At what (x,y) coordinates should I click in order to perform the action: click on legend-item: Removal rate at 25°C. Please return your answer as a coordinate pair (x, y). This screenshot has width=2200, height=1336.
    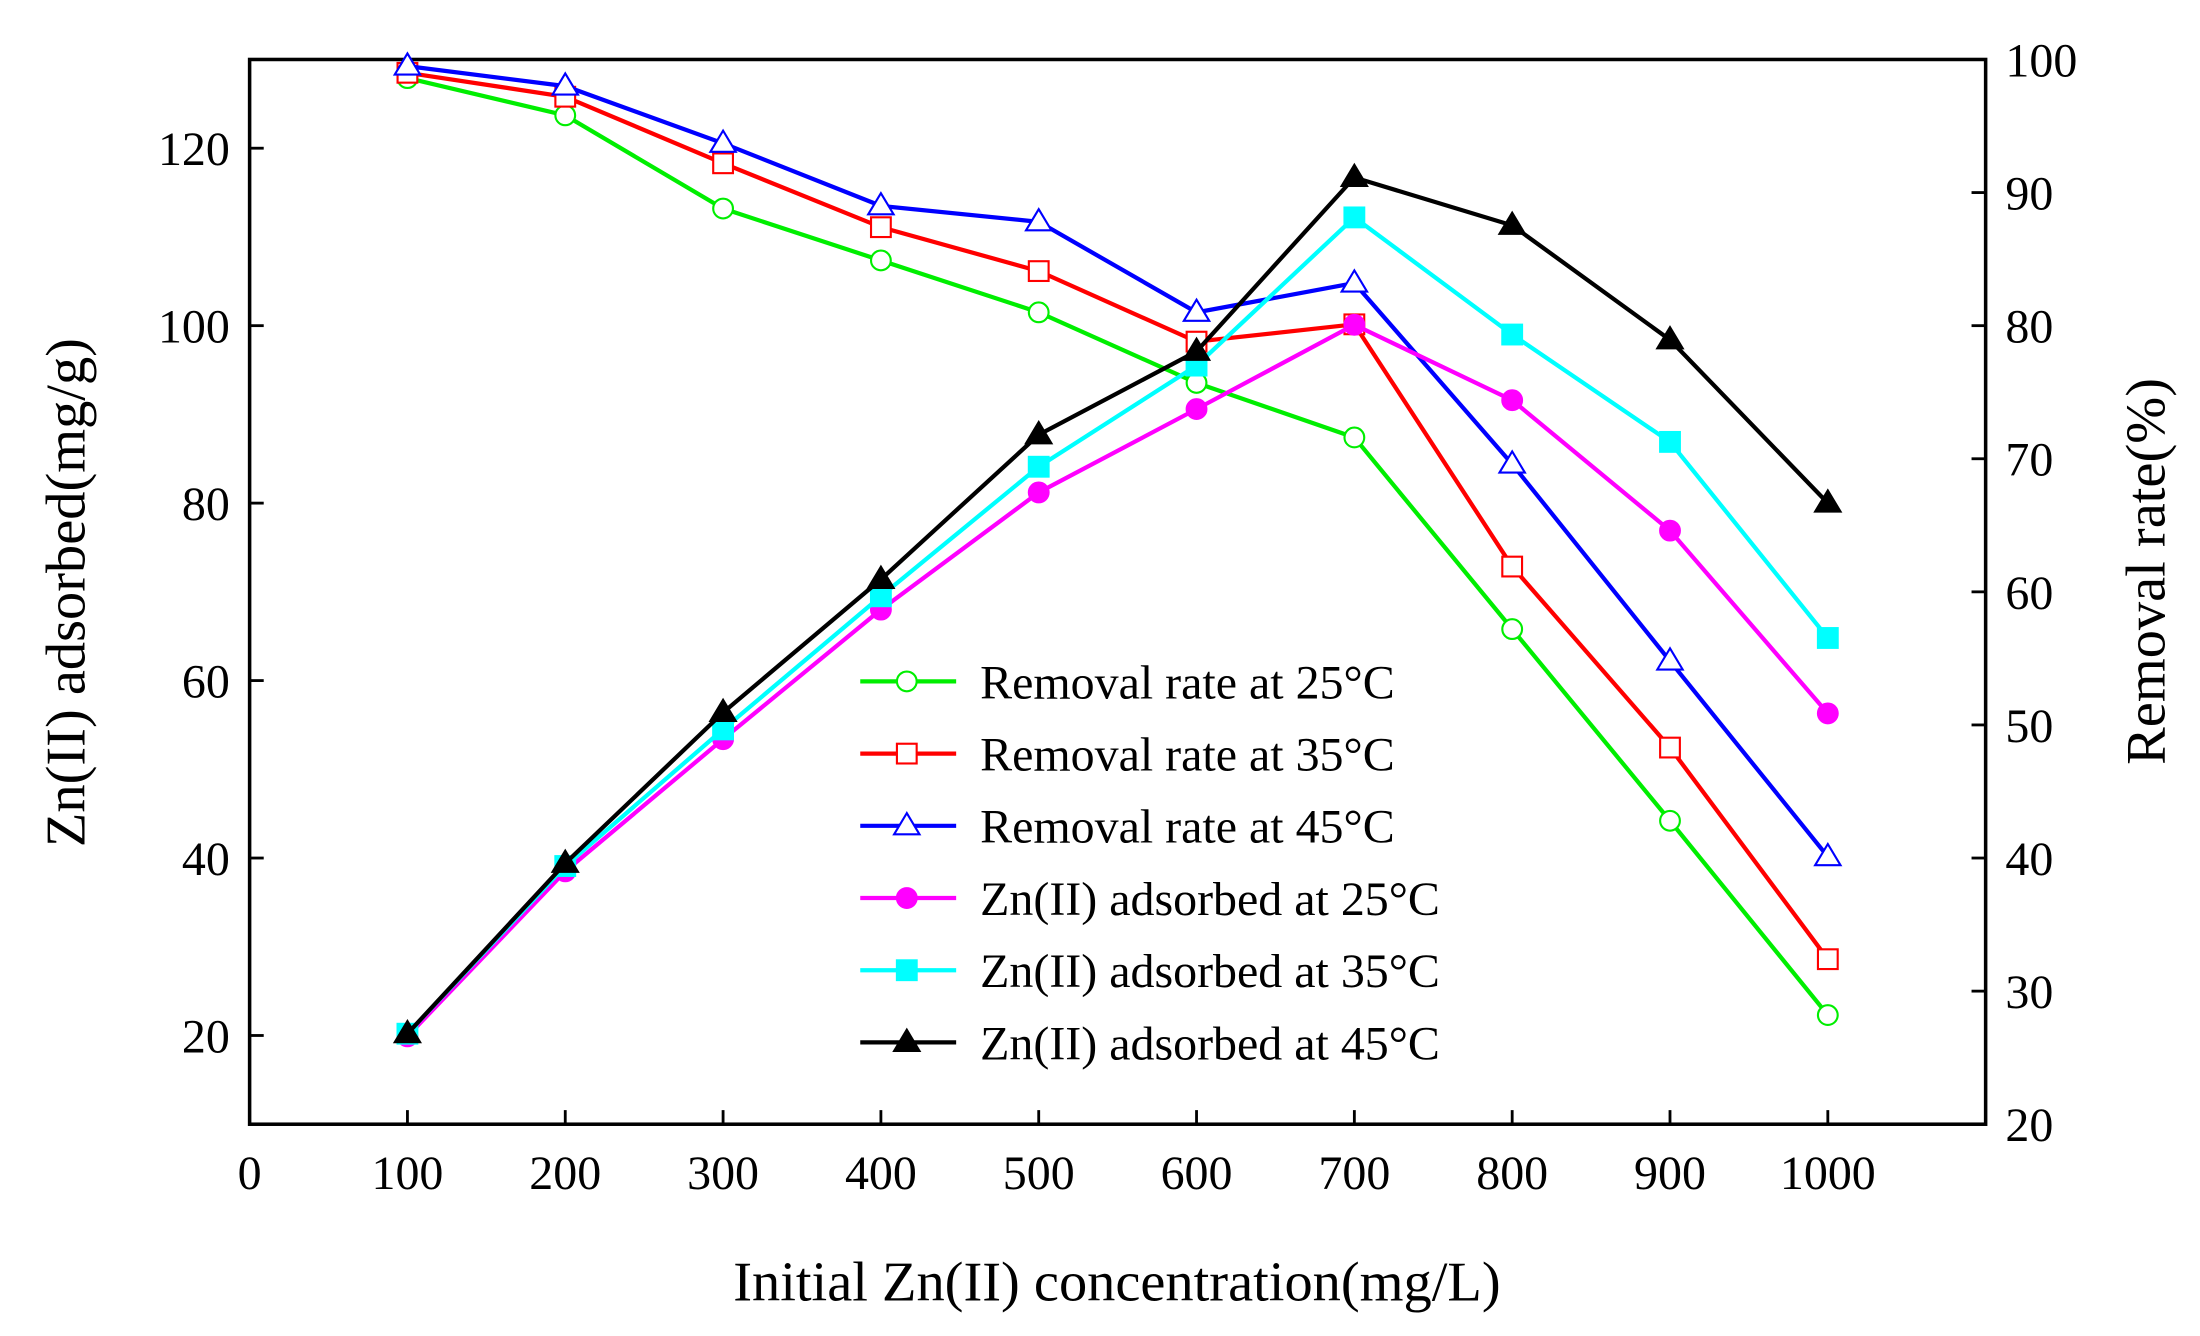
    Looking at the image, I should click on (1127, 682).